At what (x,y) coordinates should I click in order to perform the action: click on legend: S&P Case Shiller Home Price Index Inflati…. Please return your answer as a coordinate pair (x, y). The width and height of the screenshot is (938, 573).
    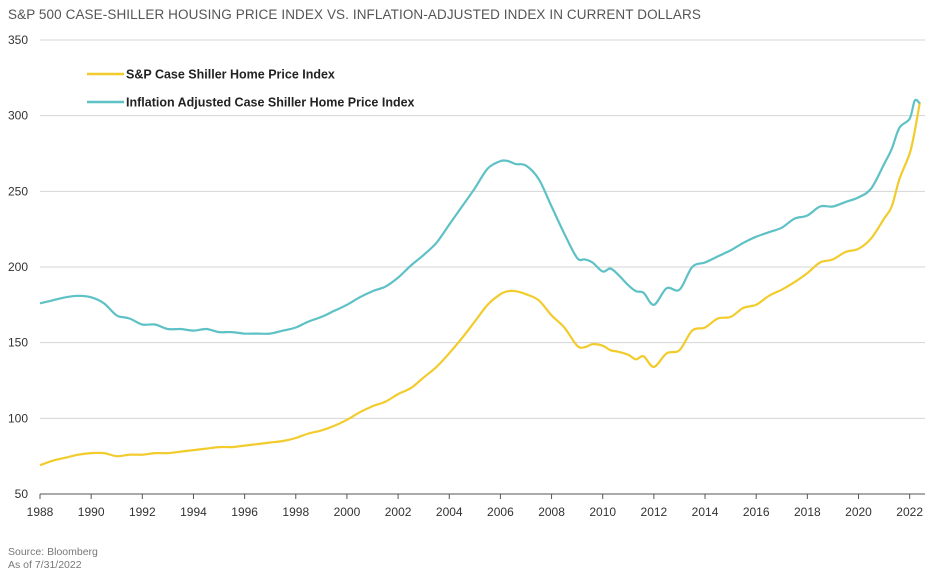
    Looking at the image, I should click on (251, 89).